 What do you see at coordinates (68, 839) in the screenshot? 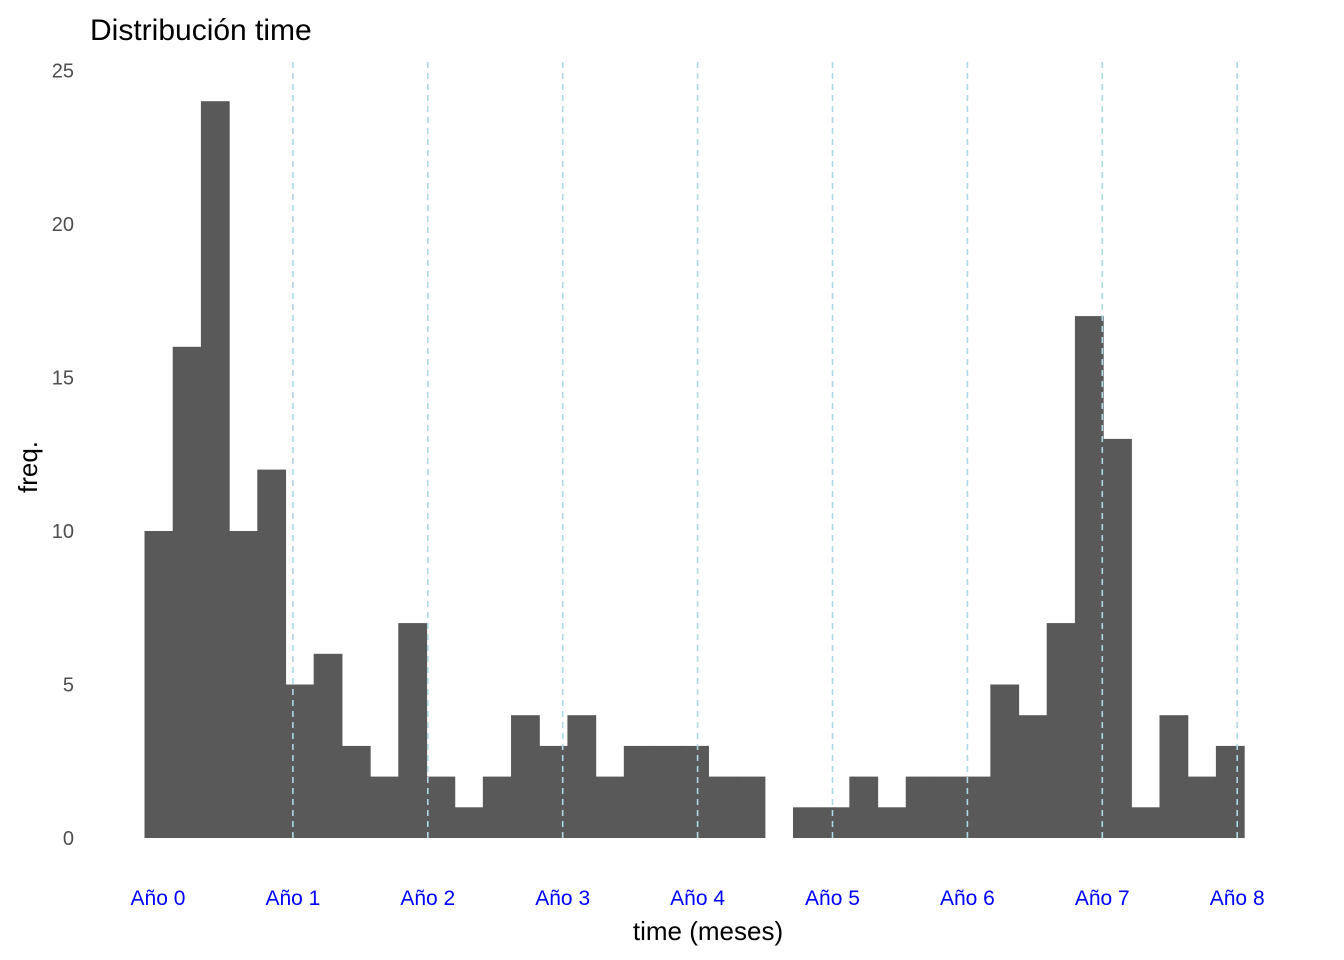
I see `y-tick-label: 0` at bounding box center [68, 839].